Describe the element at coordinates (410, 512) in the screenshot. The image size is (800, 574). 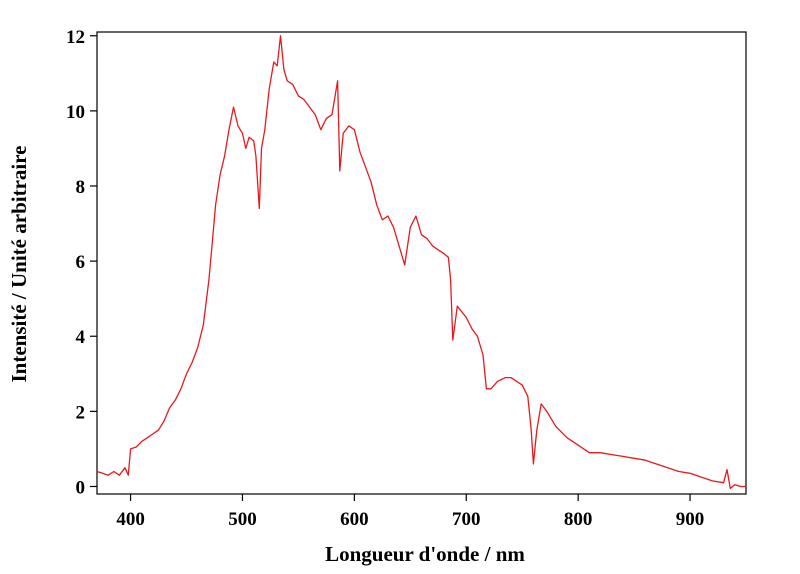
I see `x-axis: 400 500 600 700 800 900` at that location.